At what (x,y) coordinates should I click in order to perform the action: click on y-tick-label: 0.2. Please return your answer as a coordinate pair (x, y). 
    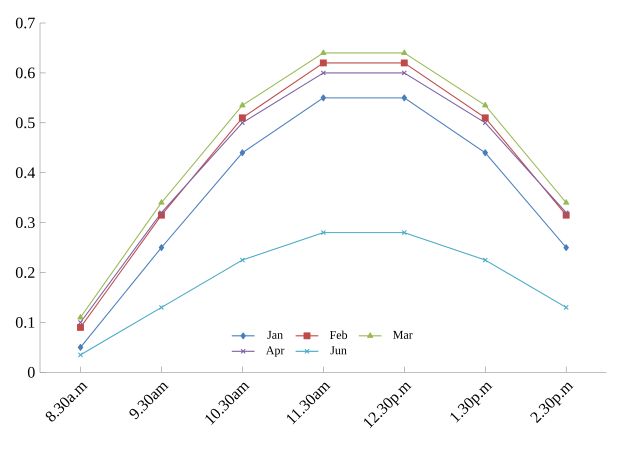
    Looking at the image, I should click on (25, 272).